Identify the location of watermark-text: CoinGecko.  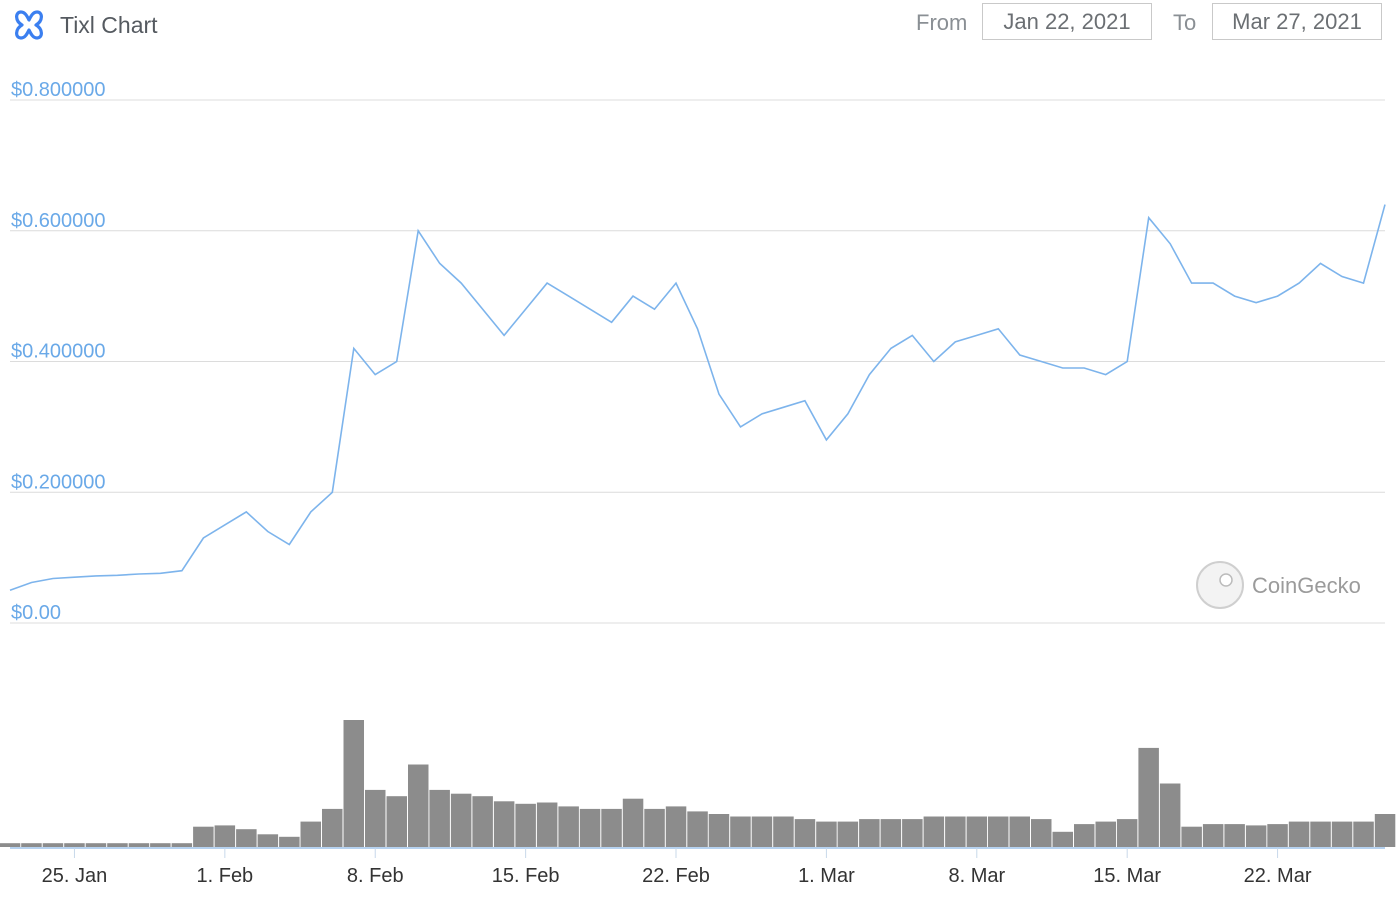
(1306, 585).